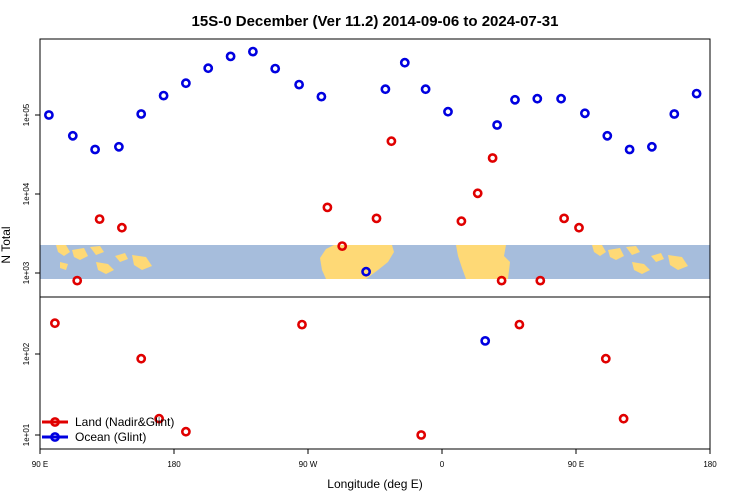 Image resolution: width=750 pixels, height=500 pixels. I want to click on legend: Land (Nadir&Glint) Ocean (Glint), so click(108, 429).